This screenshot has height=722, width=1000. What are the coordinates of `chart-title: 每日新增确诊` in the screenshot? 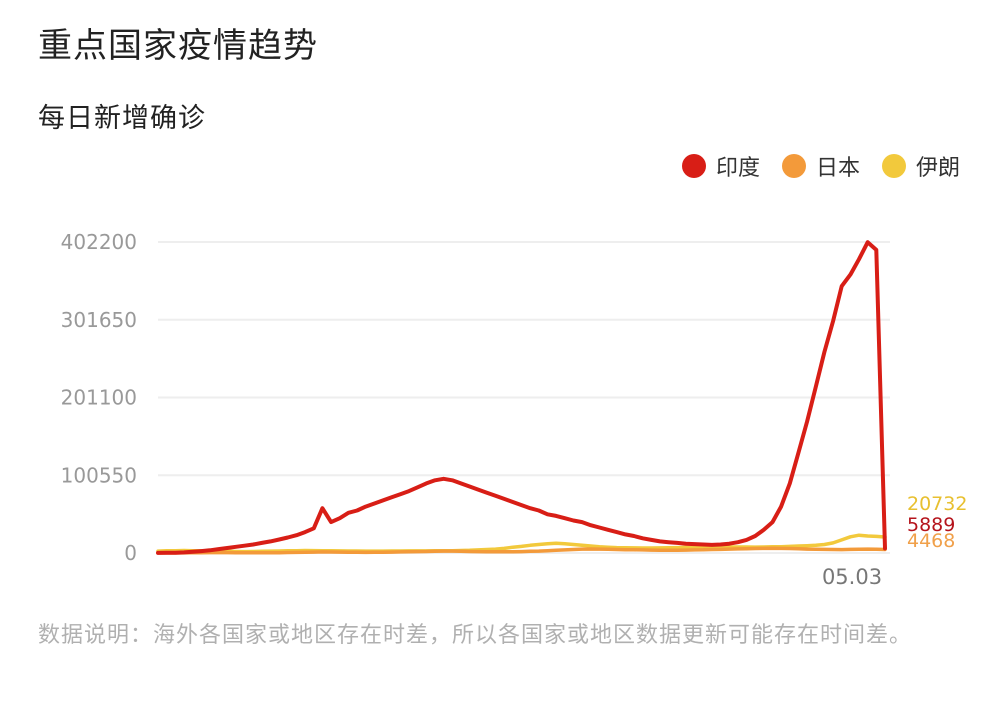 It's located at (122, 118).